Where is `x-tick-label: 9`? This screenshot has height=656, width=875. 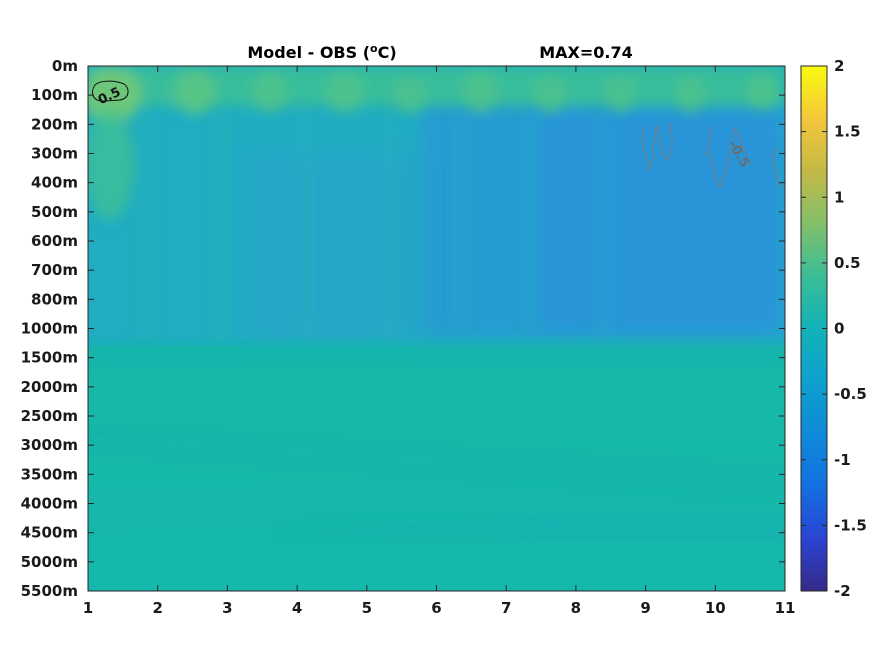 x-tick-label: 9 is located at coordinates (645, 608).